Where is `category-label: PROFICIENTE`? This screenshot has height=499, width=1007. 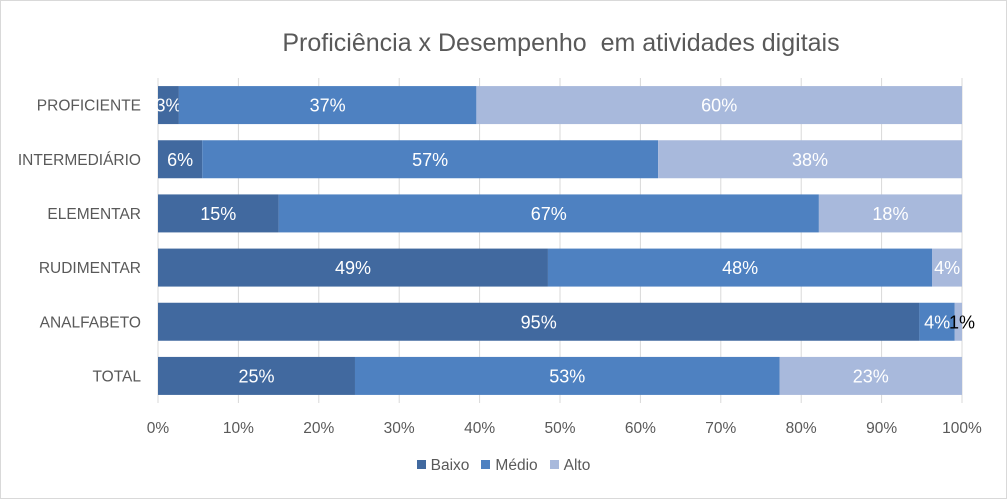
category-label: PROFICIENTE is located at coordinates (89, 106).